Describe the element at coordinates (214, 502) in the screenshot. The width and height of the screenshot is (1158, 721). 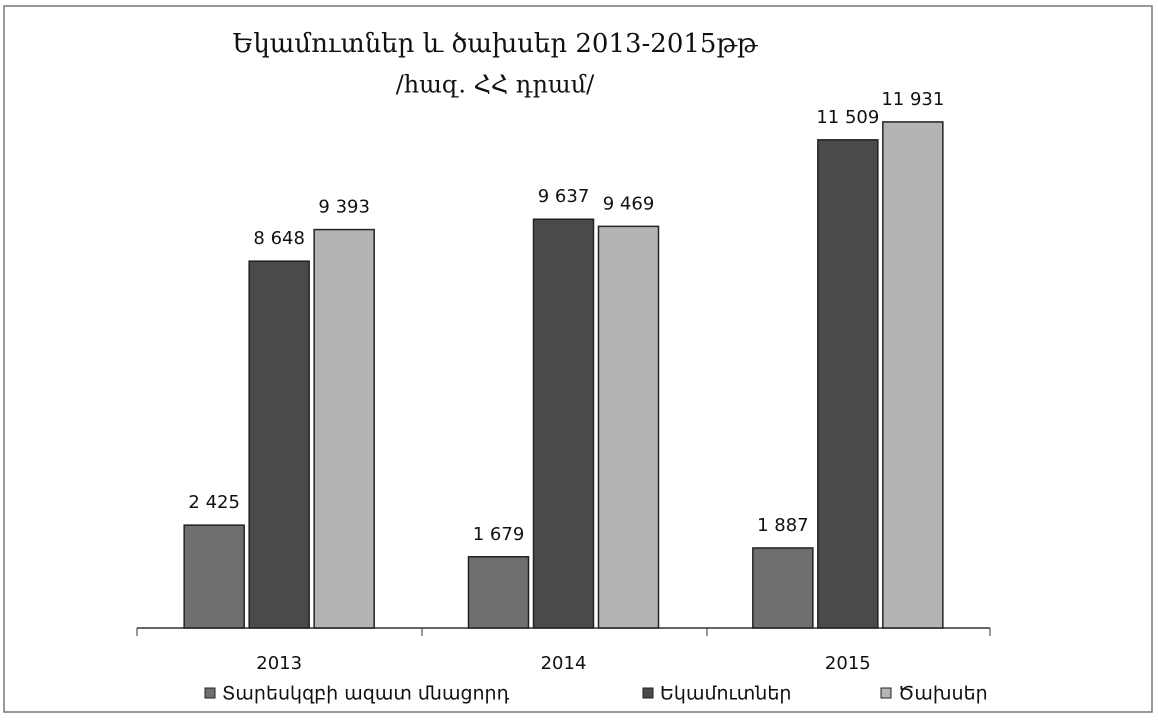
I see `data-label: 2 425` at that location.